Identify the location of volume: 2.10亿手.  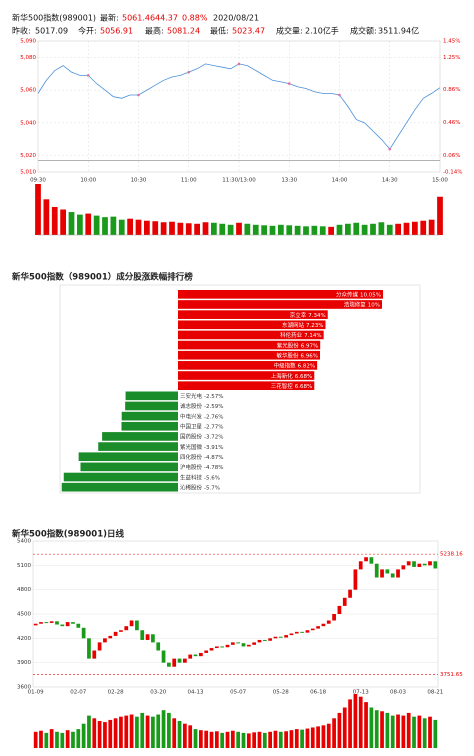
(322, 31).